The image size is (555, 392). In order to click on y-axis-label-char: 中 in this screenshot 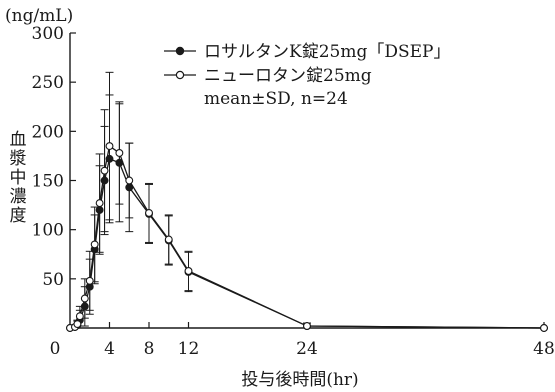, I will do `click(18, 178)`.